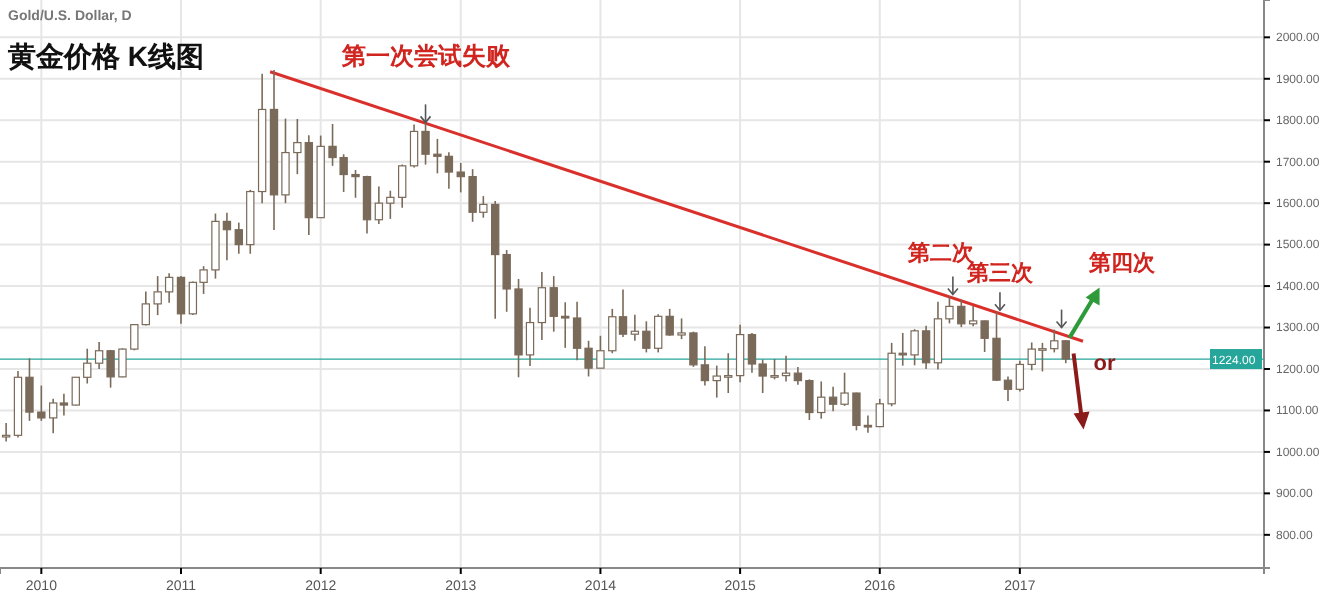 Image resolution: width=1320 pixels, height=594 pixels. Describe the element at coordinates (425, 56) in the screenshot. I see `annotation: 第一次尝试失败` at that location.